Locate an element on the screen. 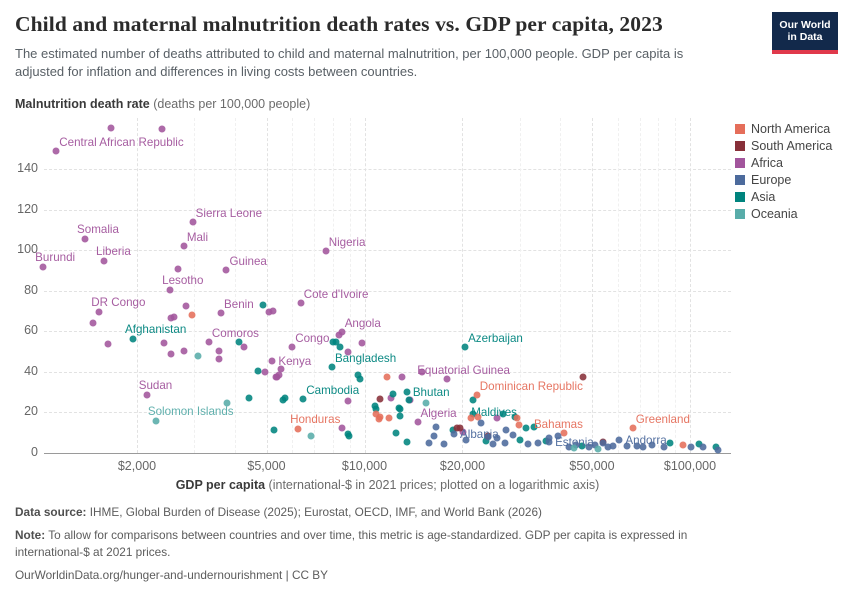 The height and width of the screenshot is (600, 850). country-label: Kenya is located at coordinates (295, 361).